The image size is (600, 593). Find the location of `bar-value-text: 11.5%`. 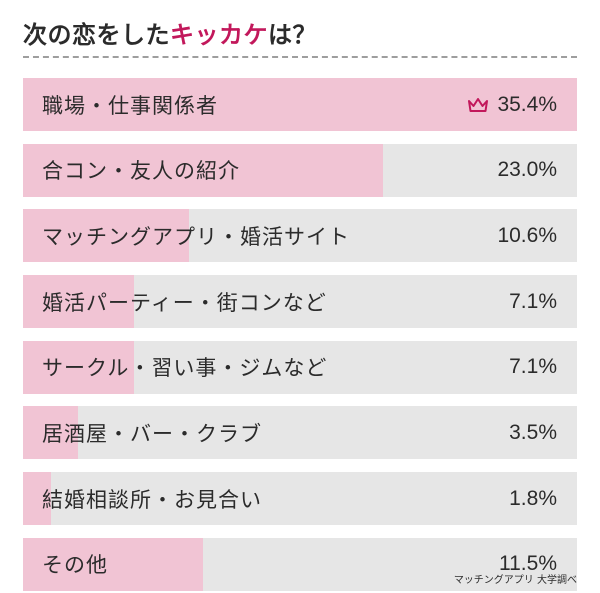

bar-value-text: 11.5% is located at coordinates (528, 564).